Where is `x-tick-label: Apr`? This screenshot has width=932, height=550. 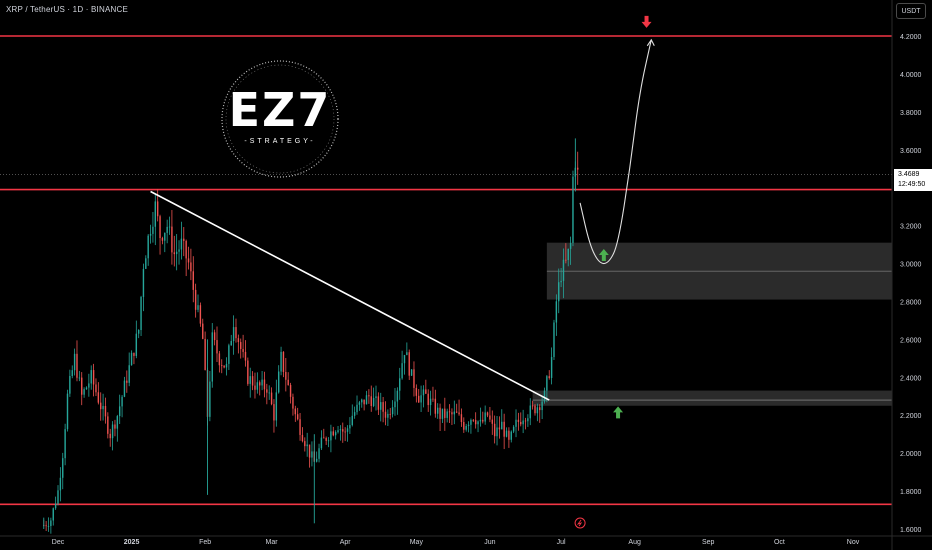 x-tick-label: Apr is located at coordinates (346, 542).